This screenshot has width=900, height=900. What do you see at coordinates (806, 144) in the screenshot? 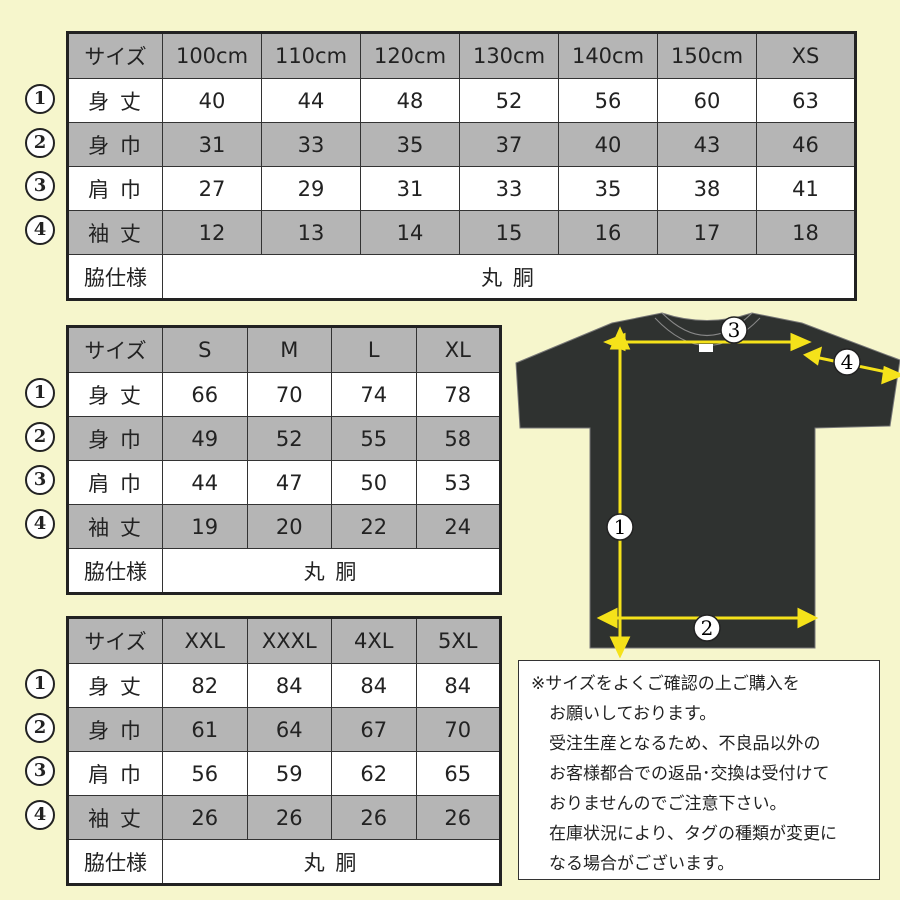
I see `measurement-value: 46` at bounding box center [806, 144].